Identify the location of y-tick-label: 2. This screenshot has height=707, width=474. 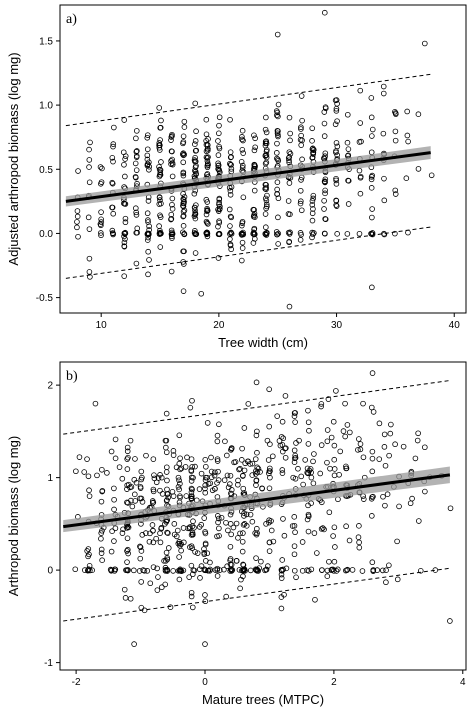
(50, 386).